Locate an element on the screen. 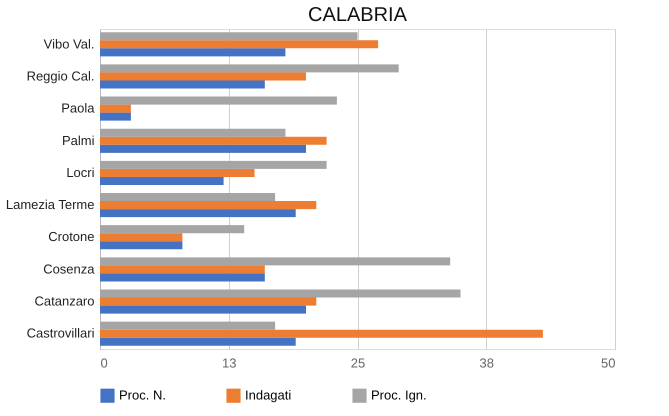  y-tick-label: Reggio Cal. is located at coordinates (60, 76).